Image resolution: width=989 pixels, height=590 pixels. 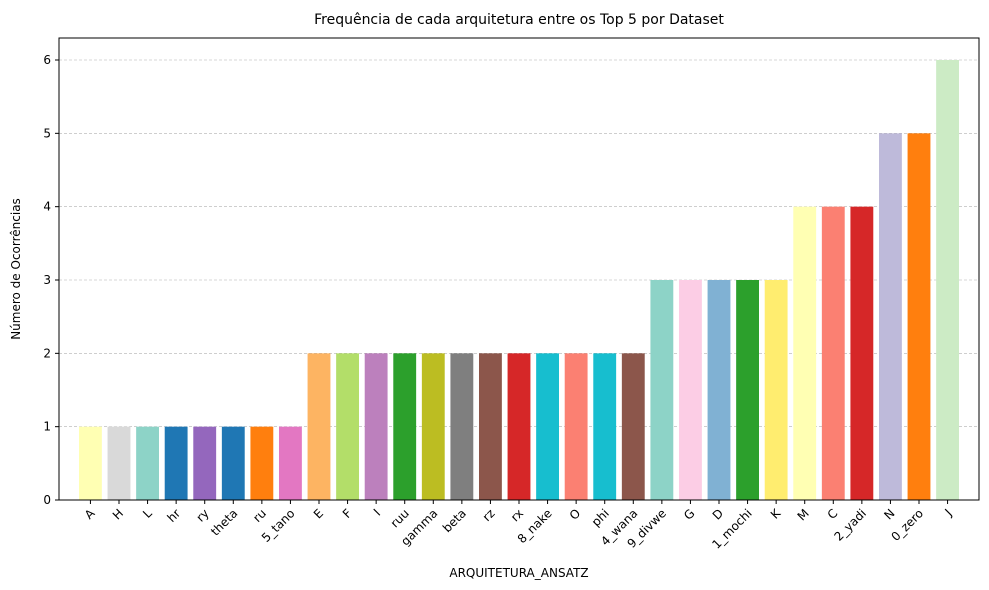 What do you see at coordinates (47, 280) in the screenshot?
I see `y-tick-label: 3` at bounding box center [47, 280].